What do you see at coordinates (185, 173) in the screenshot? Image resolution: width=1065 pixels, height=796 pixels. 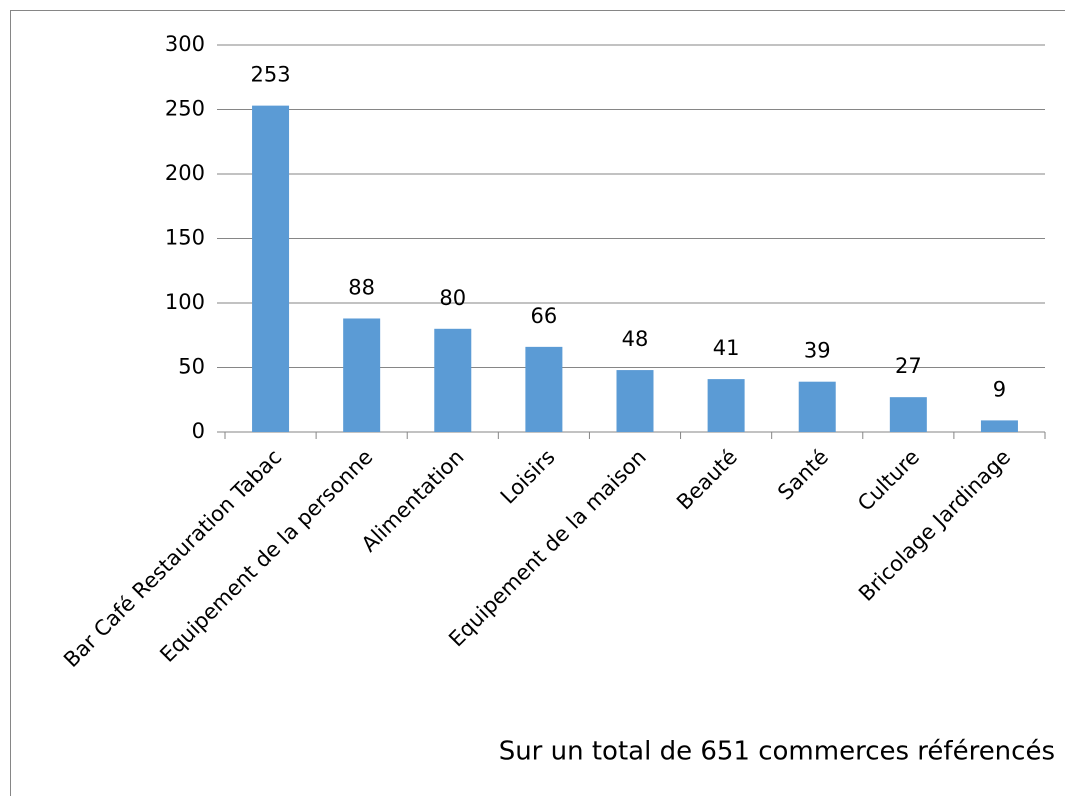 I see `y-tick-label: 200` at bounding box center [185, 173].